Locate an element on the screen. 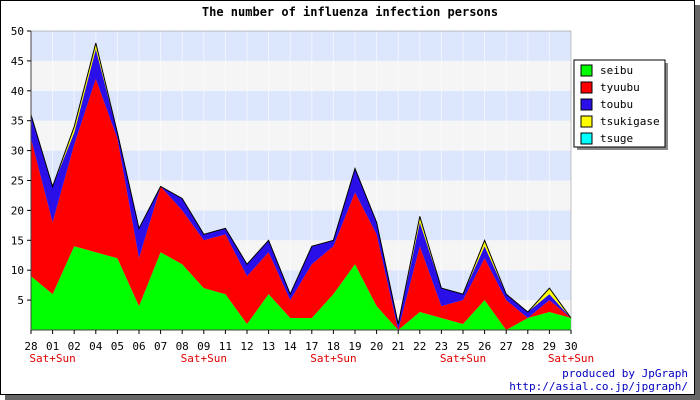 This screenshot has width=700, height=400. x-tick-label: 05 is located at coordinates (117, 346).